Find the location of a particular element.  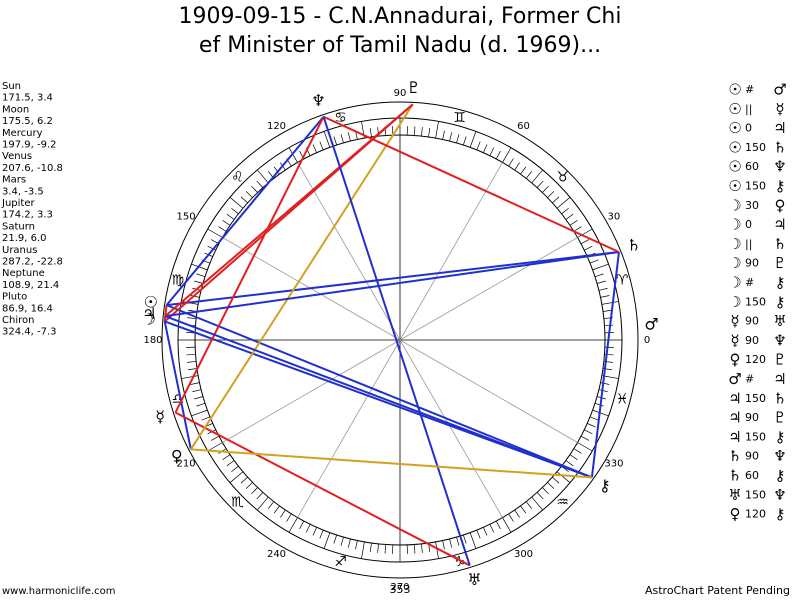

footer-right: AstroChart Patent Pending is located at coordinates (717, 590).